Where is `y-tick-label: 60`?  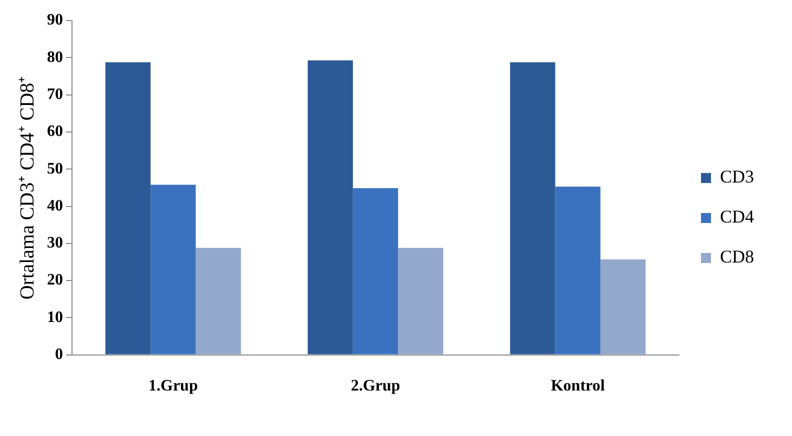 y-tick-label: 60 is located at coordinates (55, 131).